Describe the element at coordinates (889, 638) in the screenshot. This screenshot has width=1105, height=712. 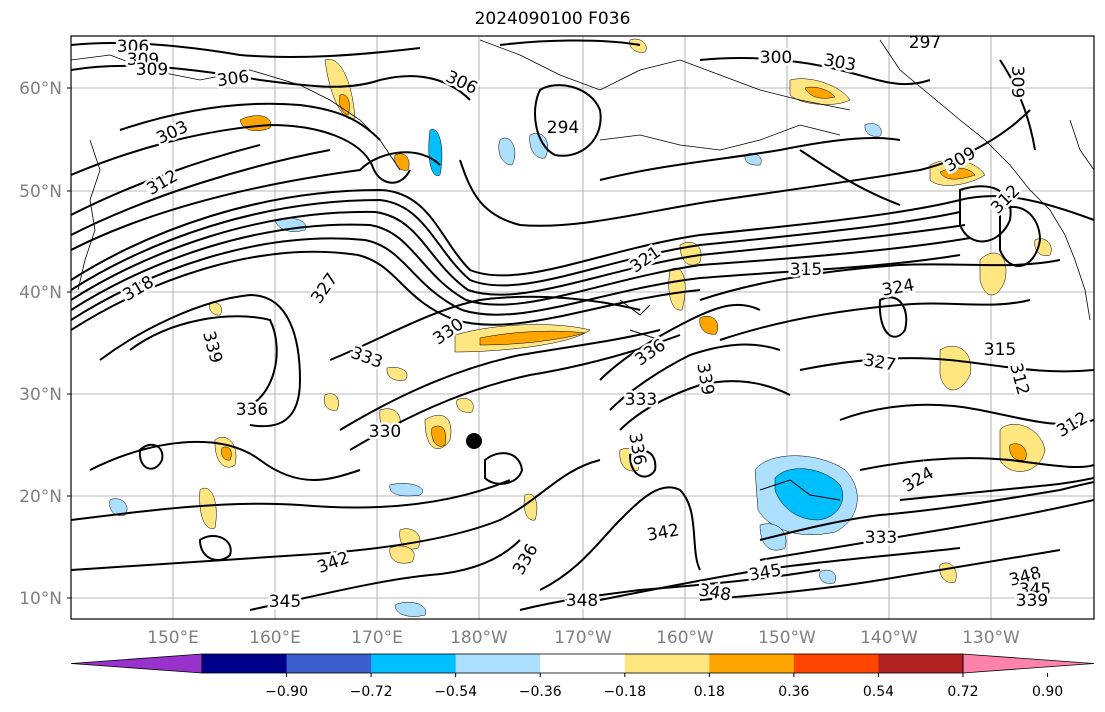
I see `longitude-label: 140°W` at that location.